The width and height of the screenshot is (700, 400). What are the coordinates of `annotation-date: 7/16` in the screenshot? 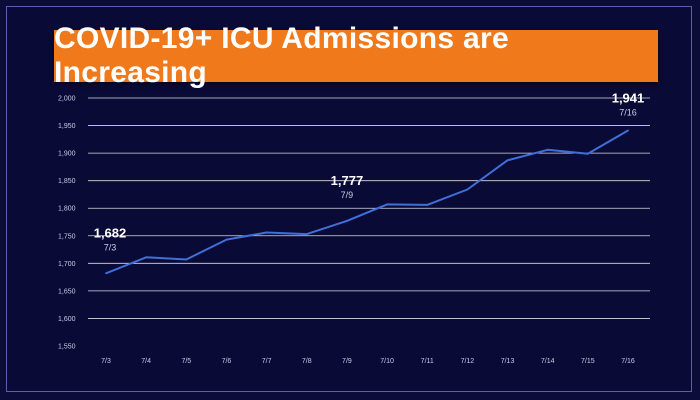 It's located at (628, 113).